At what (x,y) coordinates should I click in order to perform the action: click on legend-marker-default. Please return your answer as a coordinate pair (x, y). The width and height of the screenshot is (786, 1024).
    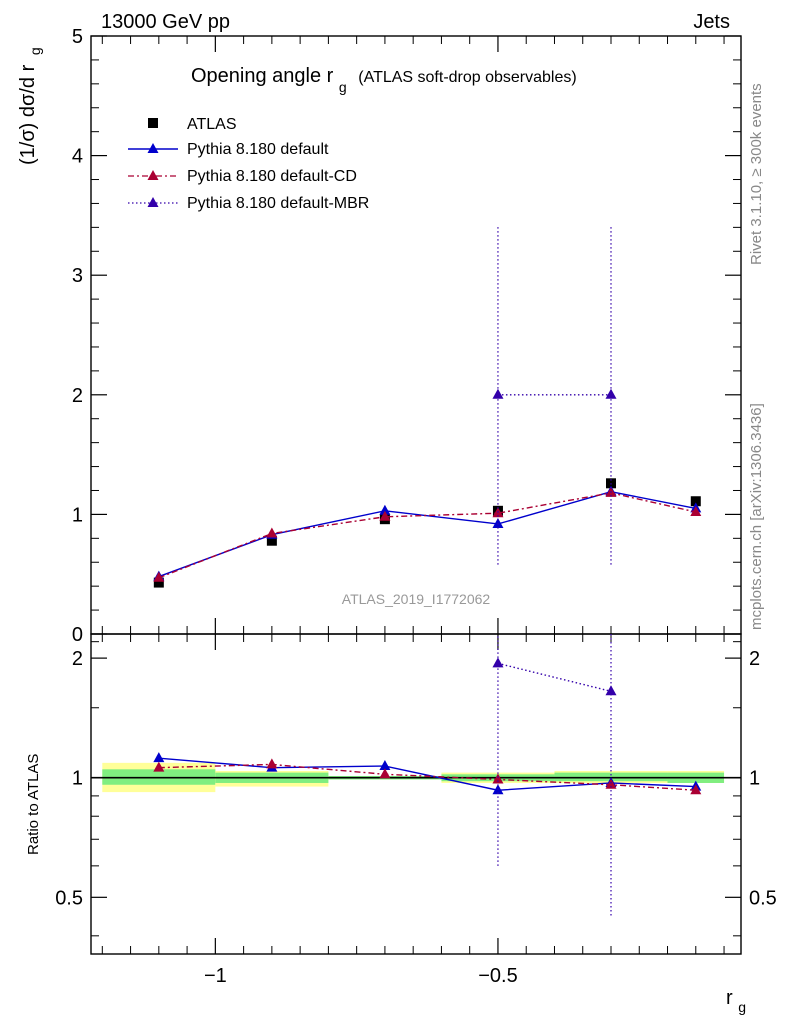
    Looking at the image, I should click on (153, 148).